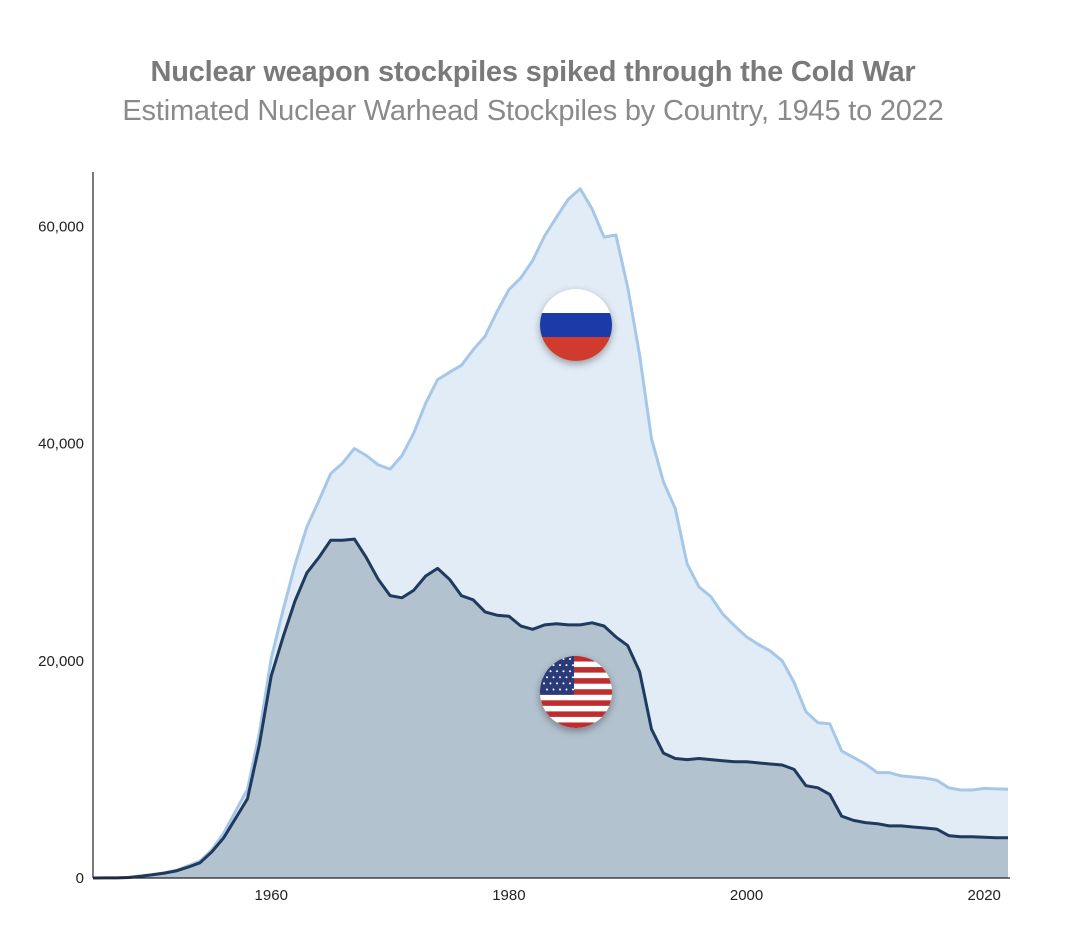  Describe the element at coordinates (61, 226) in the screenshot. I see `y-tick-label: 60,000` at that location.